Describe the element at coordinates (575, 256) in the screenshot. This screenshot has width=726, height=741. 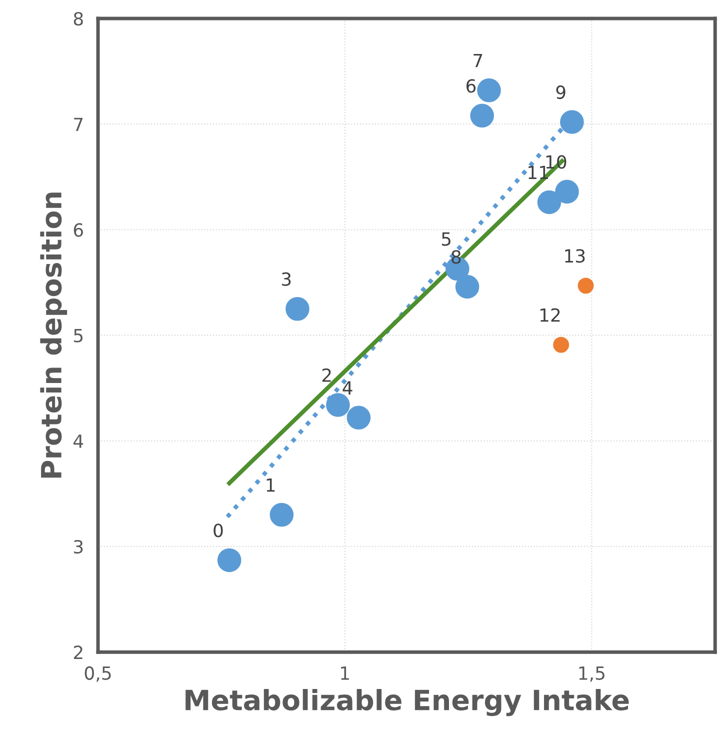
I see `annotation: 13` at that location.